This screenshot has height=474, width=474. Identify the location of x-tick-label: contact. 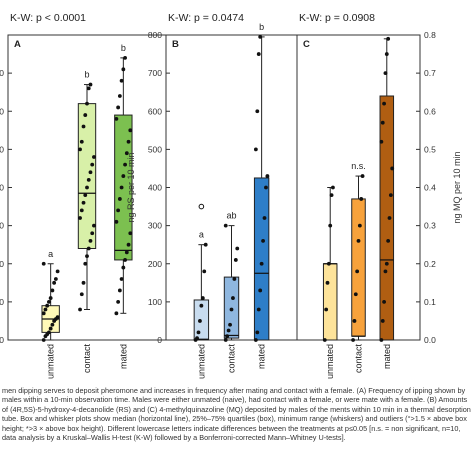
(87, 359).